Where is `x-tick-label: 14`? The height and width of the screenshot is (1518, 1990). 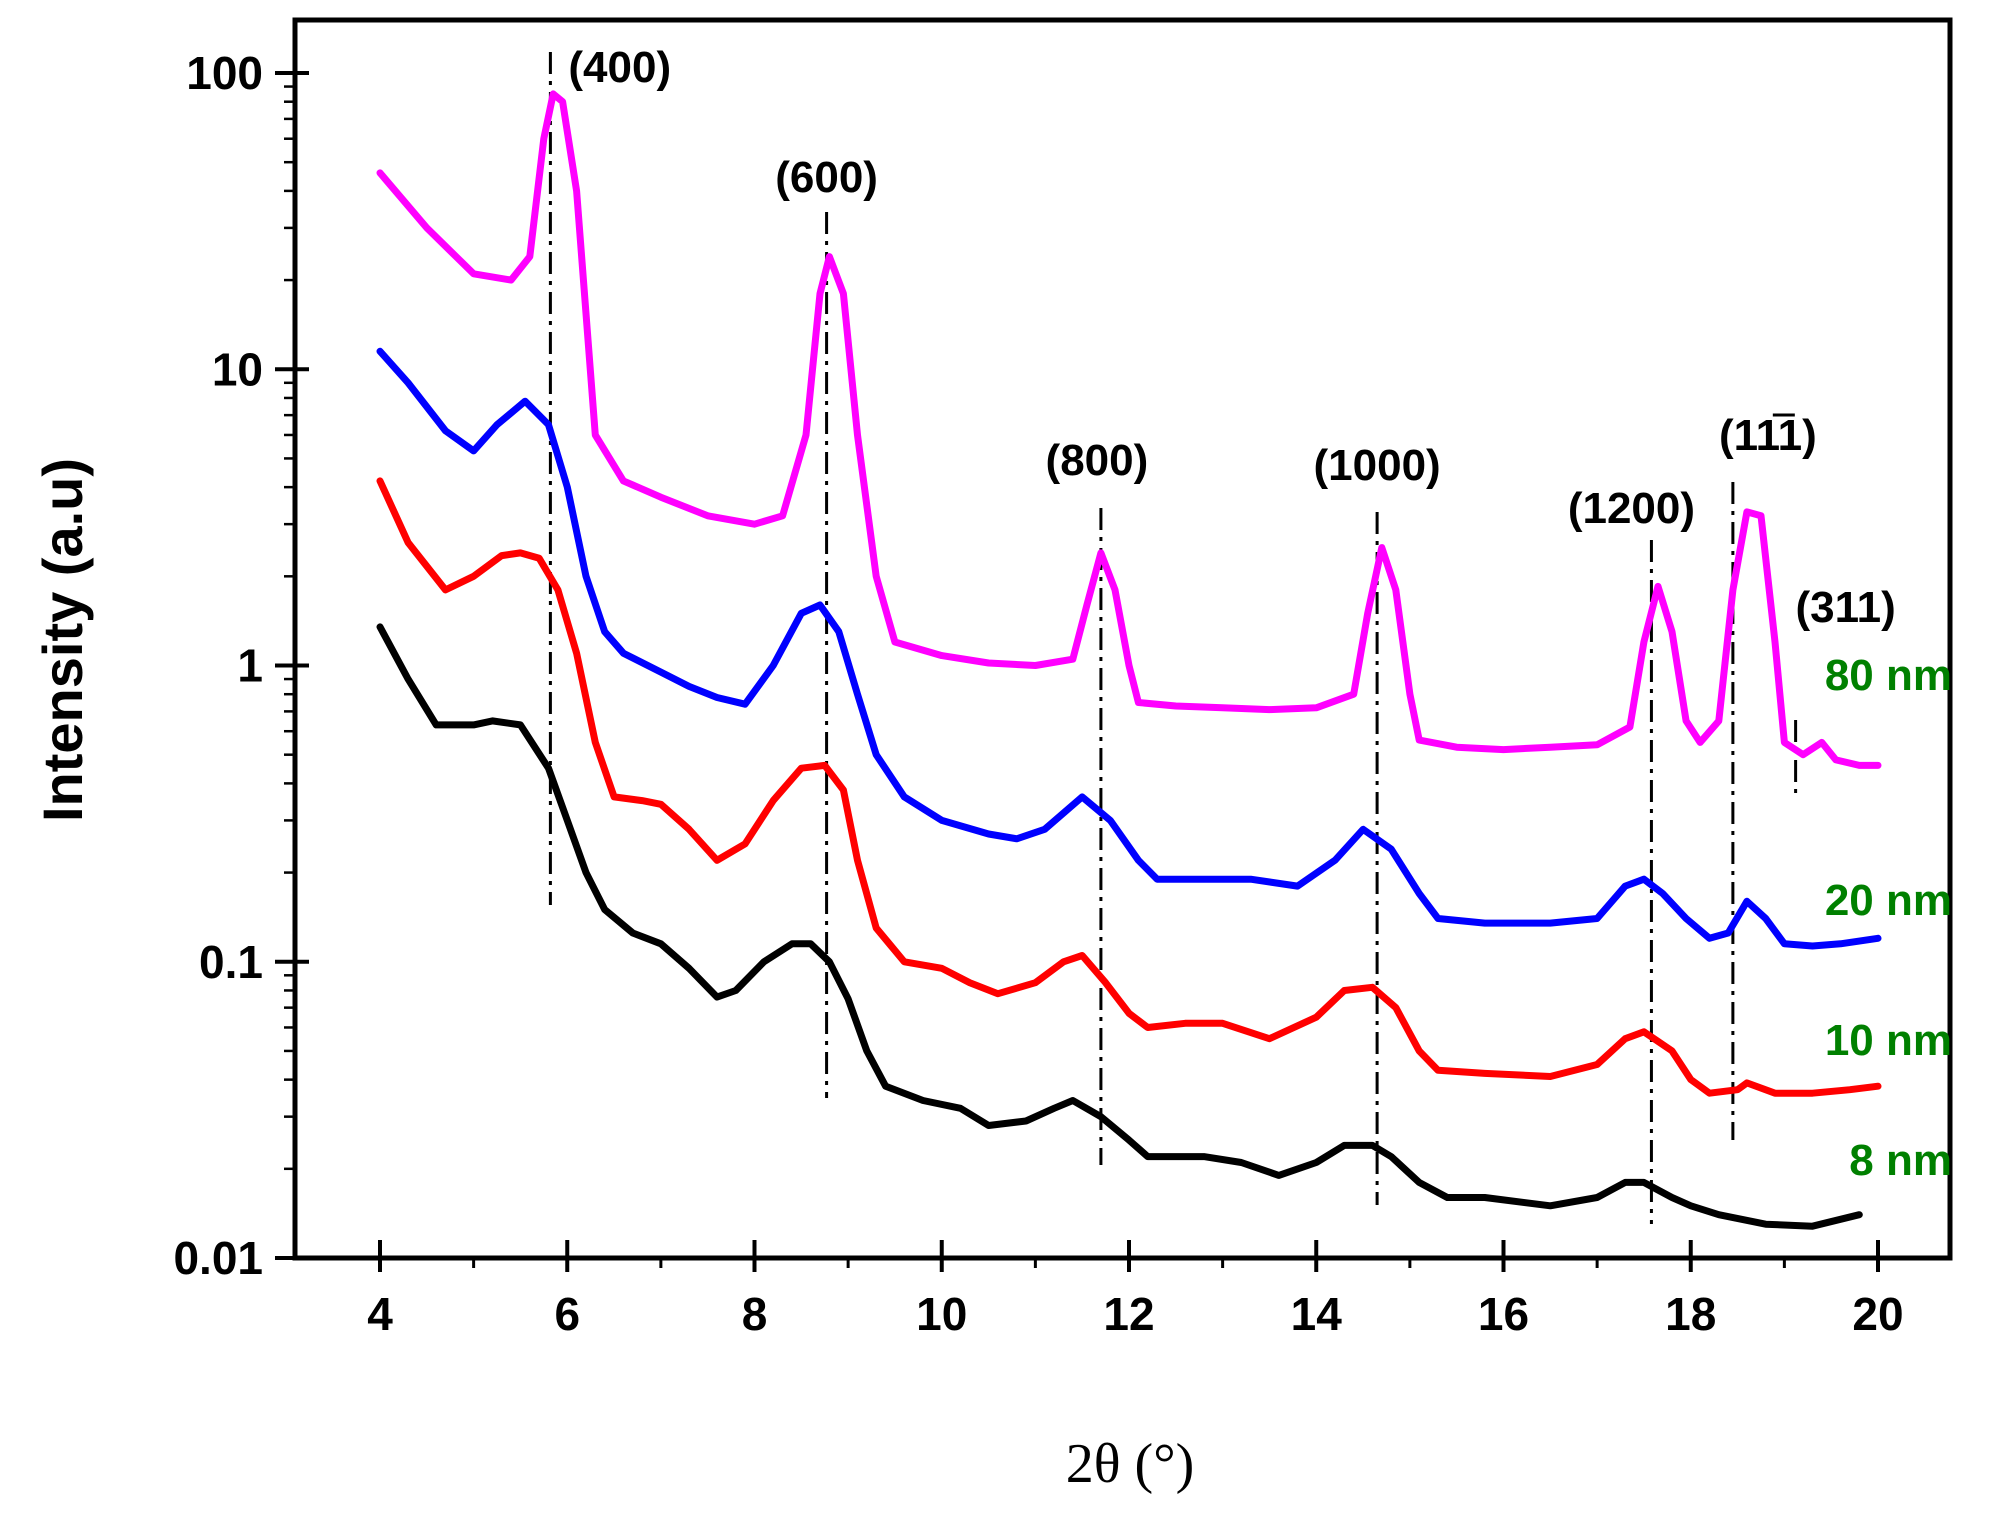 x-tick-label: 14 is located at coordinates (1317, 1314).